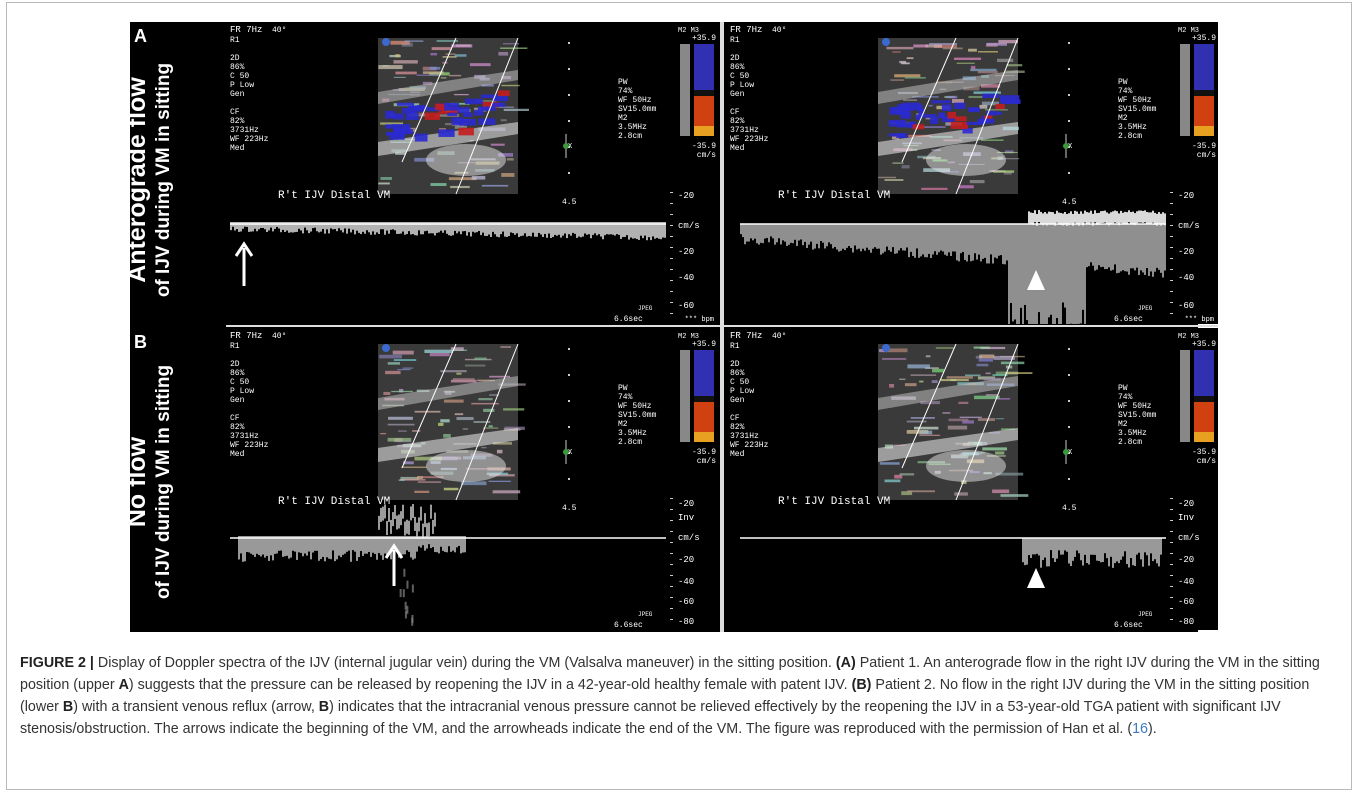  Describe the element at coordinates (137, 180) in the screenshot. I see `row-title-a-line1: Anterograde flow` at that location.